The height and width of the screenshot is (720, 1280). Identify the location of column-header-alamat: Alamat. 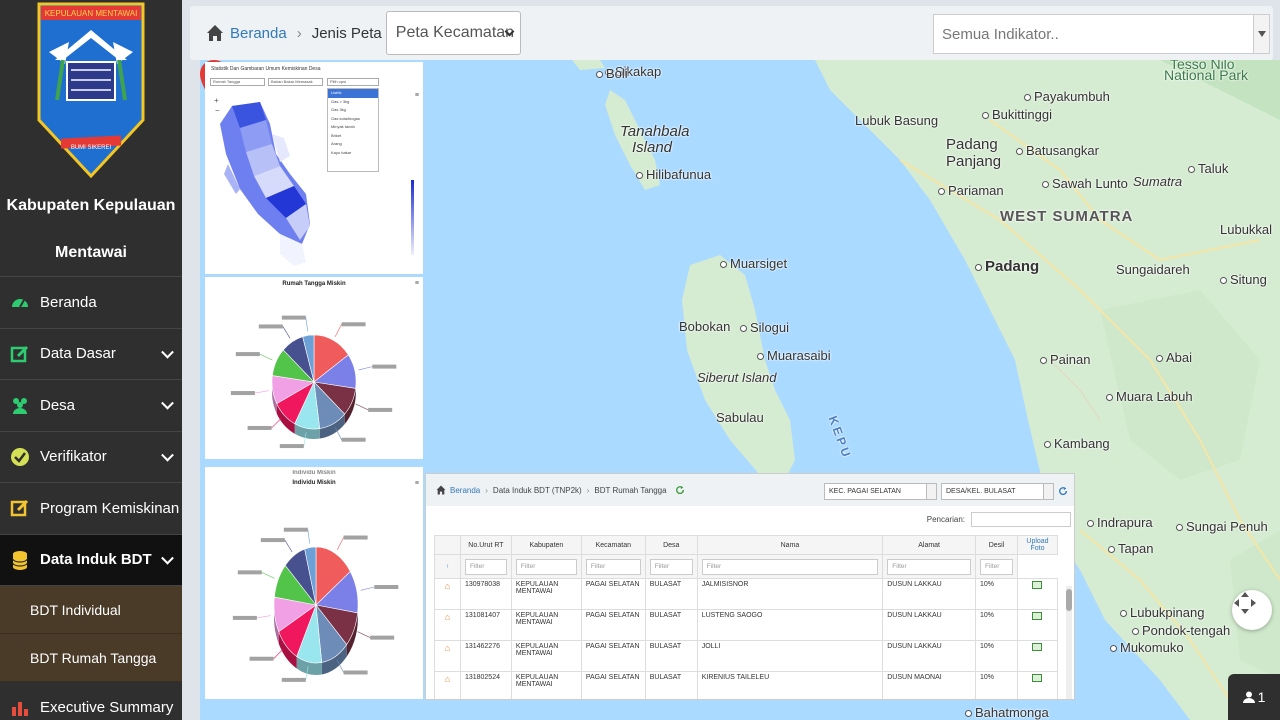
(929, 545).